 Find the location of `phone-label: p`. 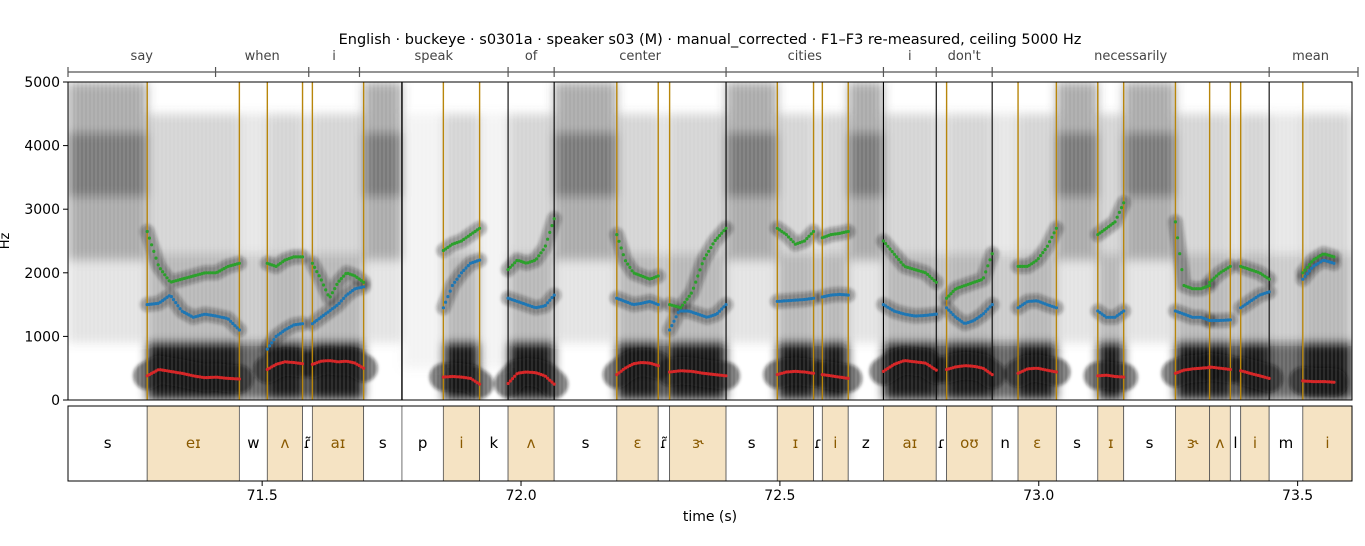

phone-label: p is located at coordinates (423, 443).